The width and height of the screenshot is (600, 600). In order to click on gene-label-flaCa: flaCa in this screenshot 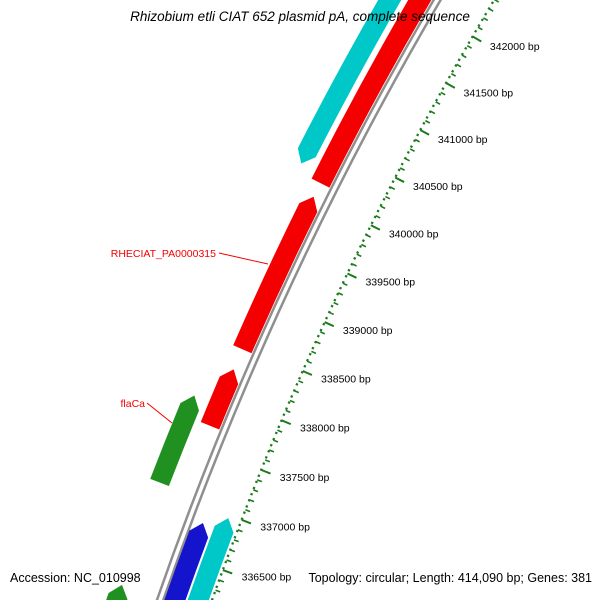, I will do `click(132, 404)`.